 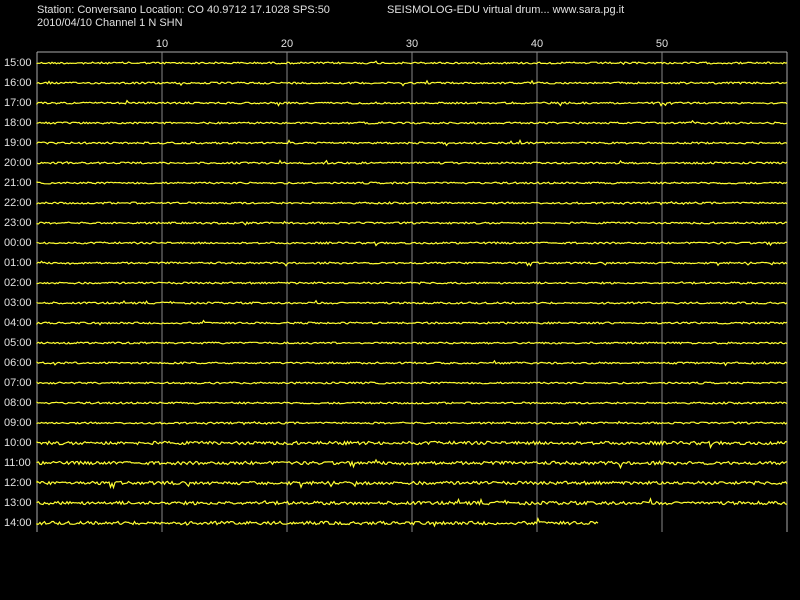 What do you see at coordinates (18, 163) in the screenshot?
I see `hour-label: 20:00` at bounding box center [18, 163].